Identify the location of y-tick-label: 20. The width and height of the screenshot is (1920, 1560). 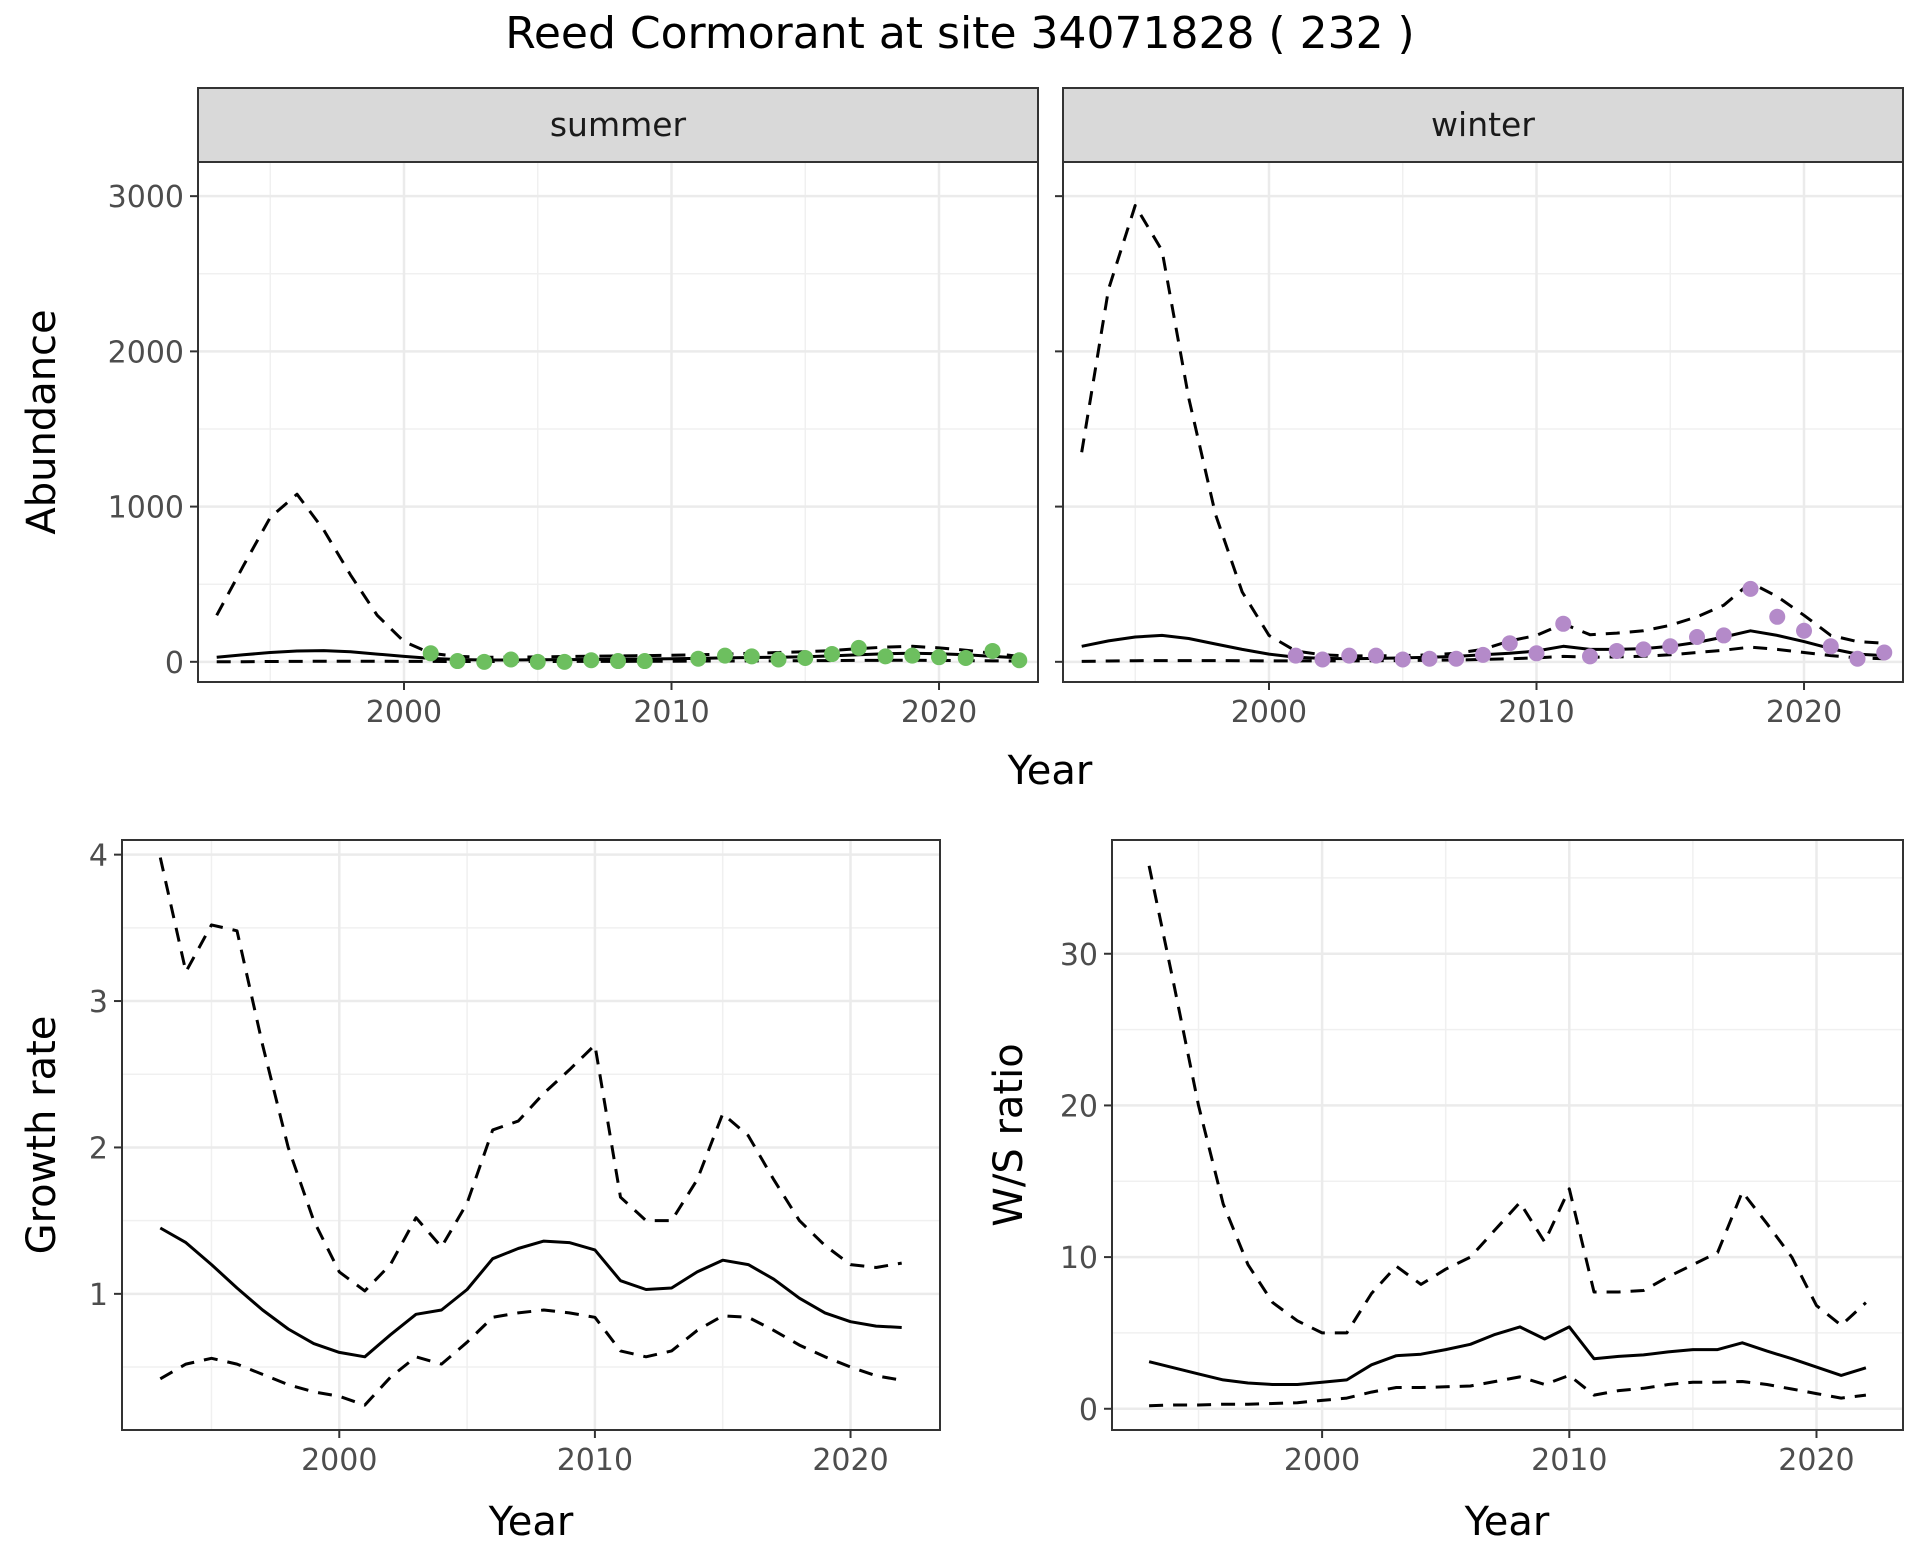
(1079, 1106).